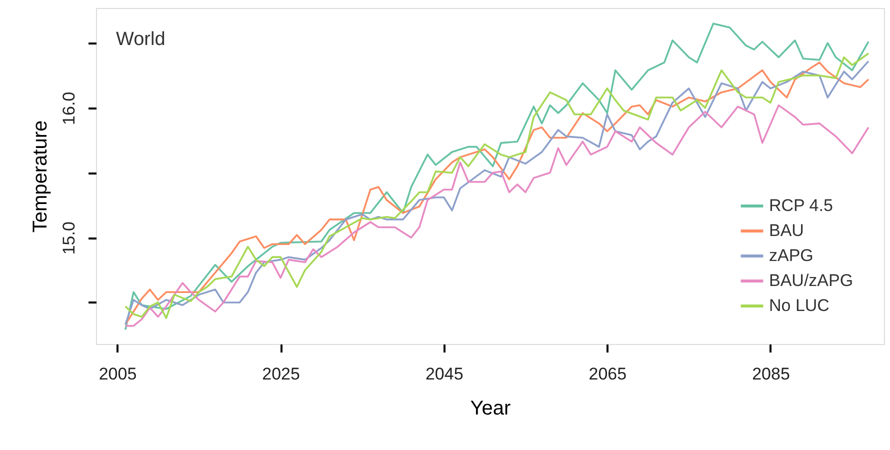  Describe the element at coordinates (607, 374) in the screenshot. I see `x-tick-label: 2065` at that location.